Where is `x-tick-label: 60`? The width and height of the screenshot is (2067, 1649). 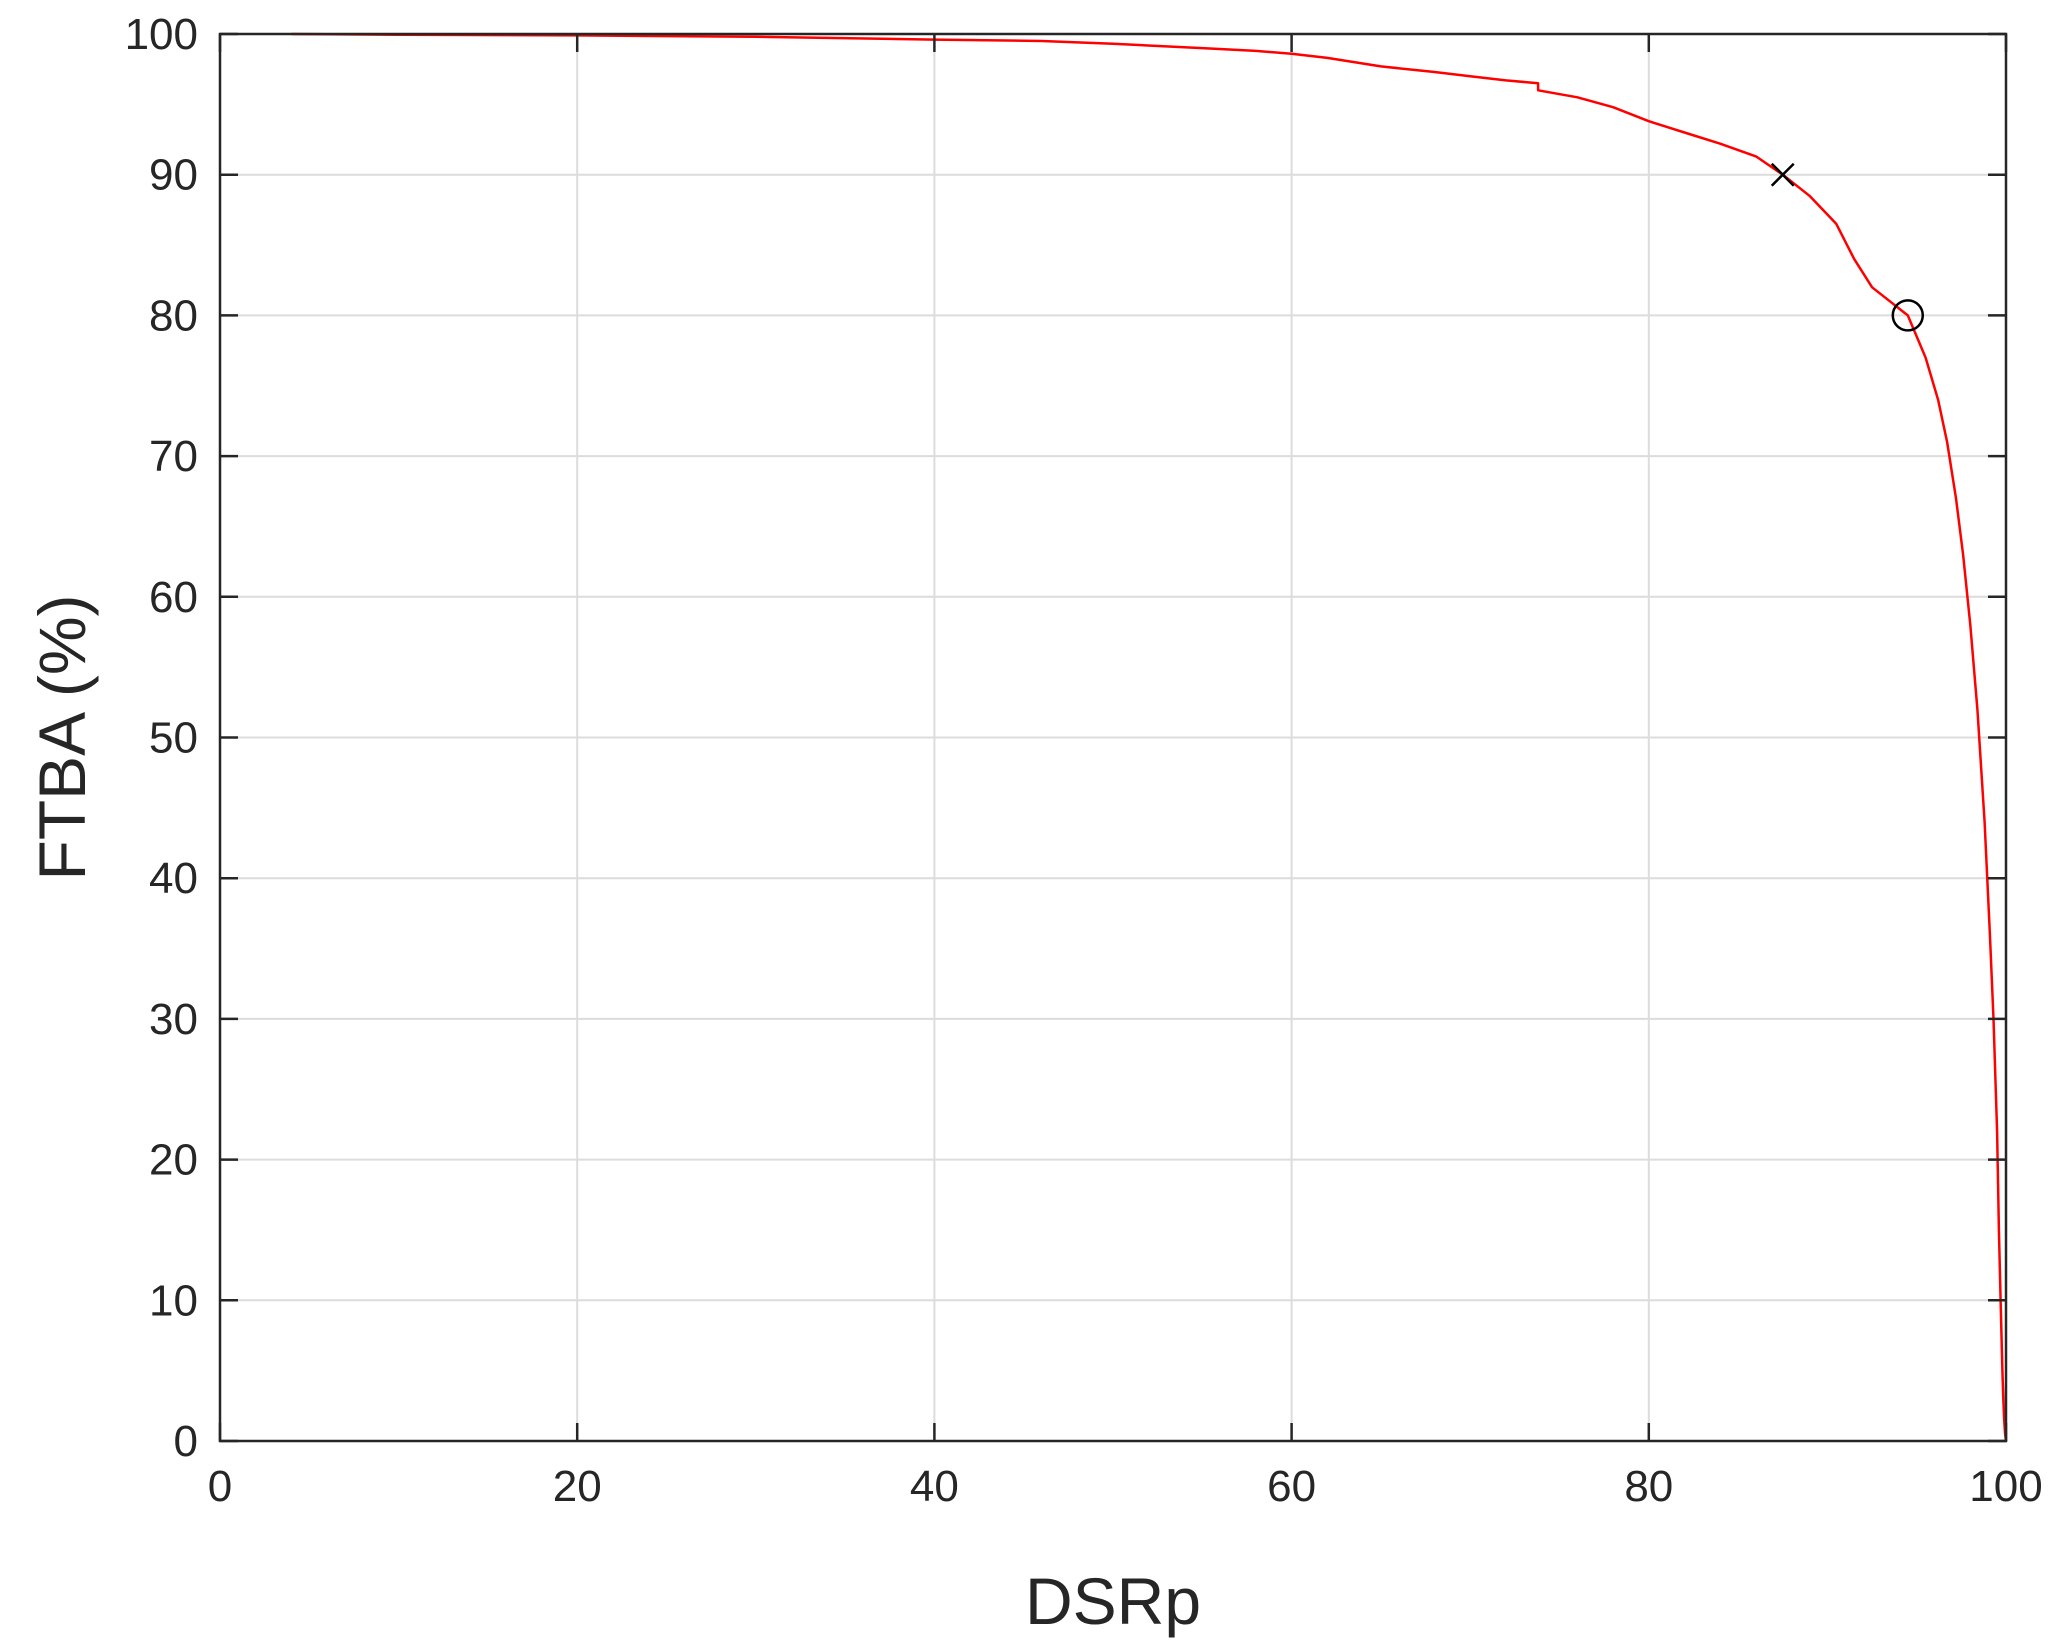
x-tick-label: 60 is located at coordinates (1291, 1486).